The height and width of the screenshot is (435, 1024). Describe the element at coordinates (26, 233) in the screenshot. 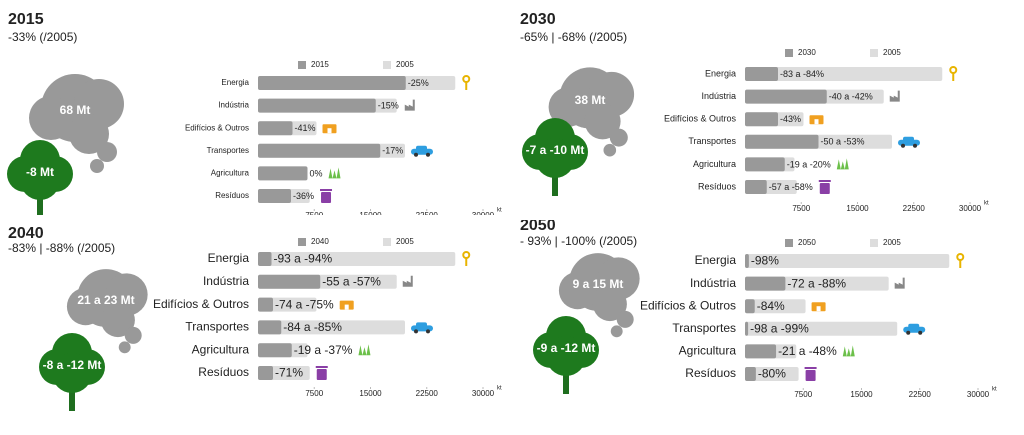

I see `panel-title: 2040` at that location.